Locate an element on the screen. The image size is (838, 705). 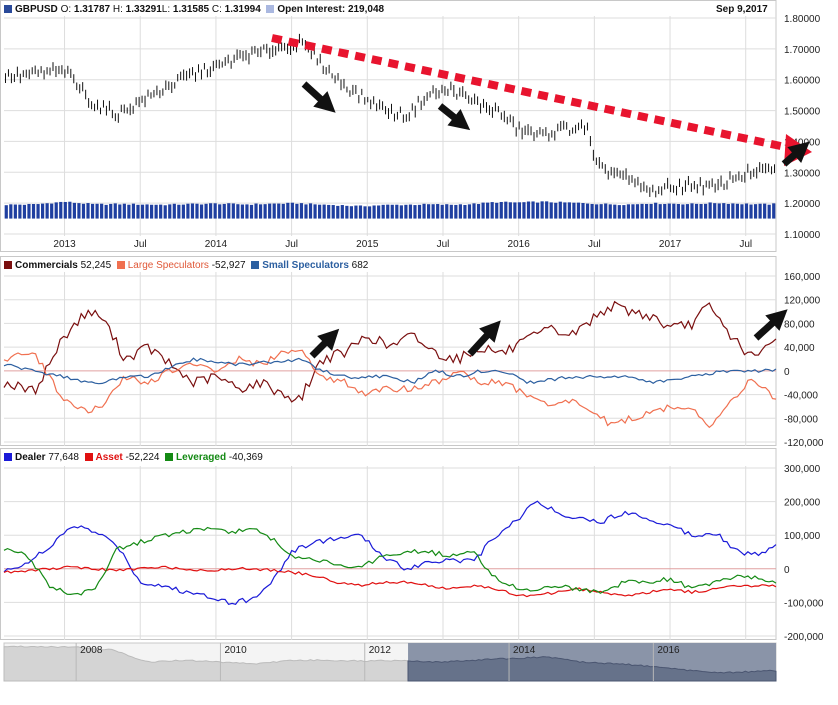
oi-swatch is located at coordinates (270, 9).